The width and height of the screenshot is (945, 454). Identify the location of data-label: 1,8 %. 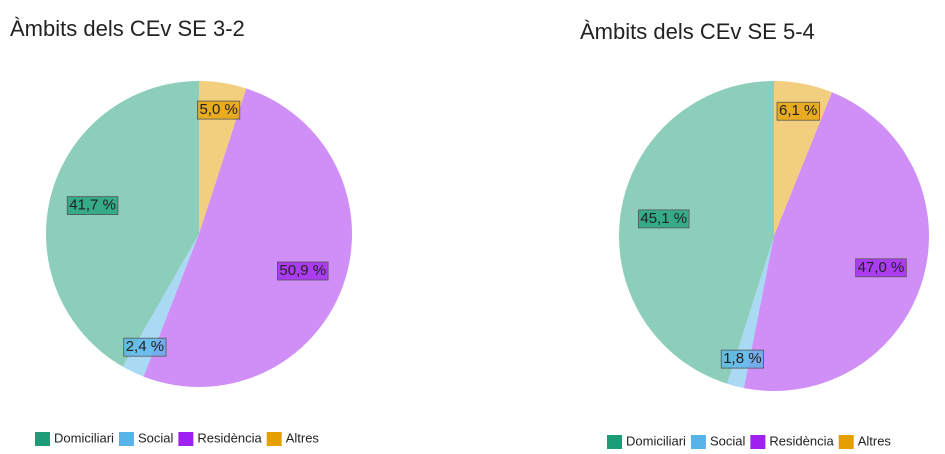
(742, 359).